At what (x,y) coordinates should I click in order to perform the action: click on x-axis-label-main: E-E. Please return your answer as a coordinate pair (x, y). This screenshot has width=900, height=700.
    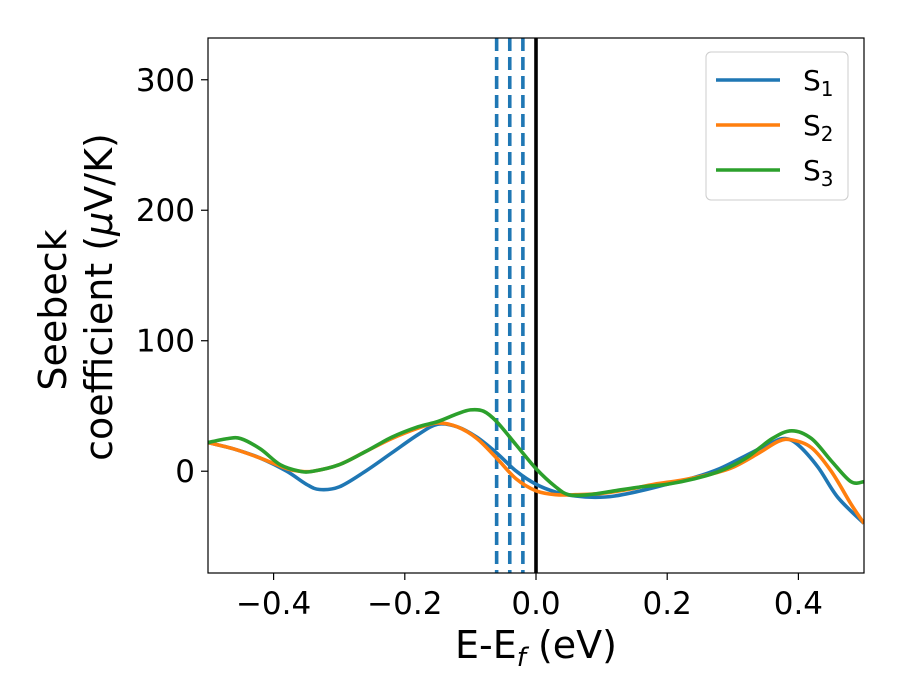
    Looking at the image, I should click on (486, 645).